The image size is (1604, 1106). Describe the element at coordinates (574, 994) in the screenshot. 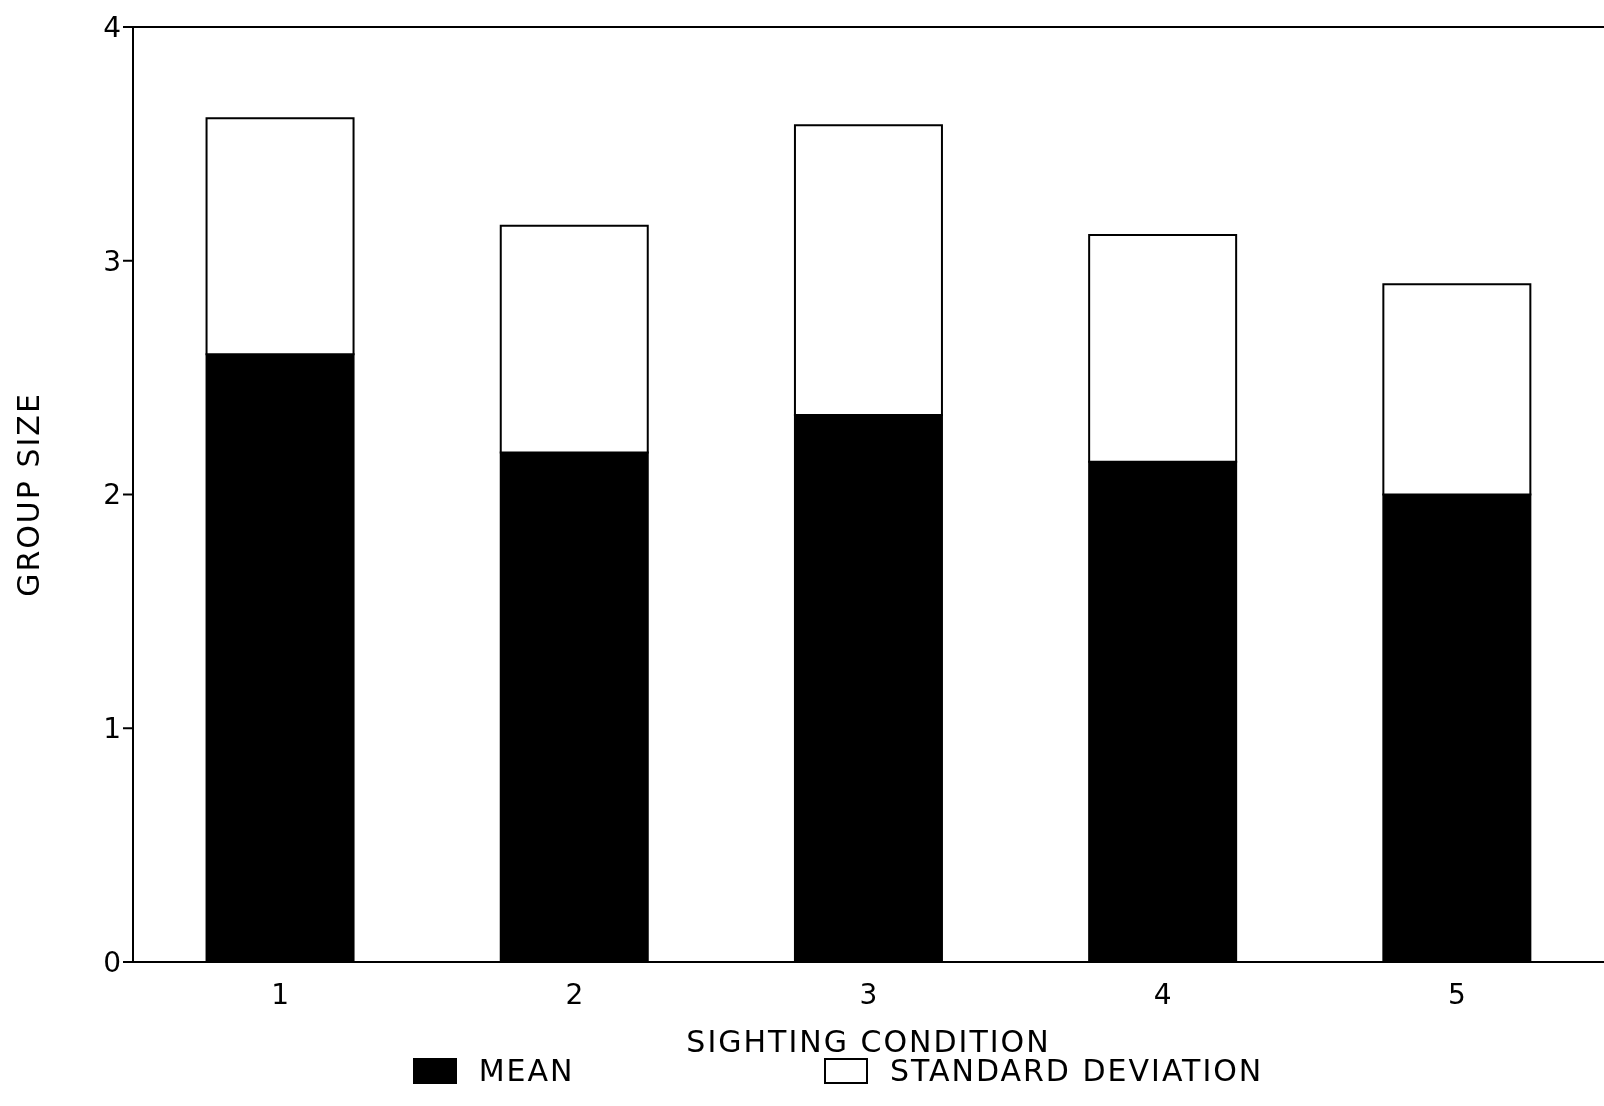

I see `x-tick-label: 2` at that location.